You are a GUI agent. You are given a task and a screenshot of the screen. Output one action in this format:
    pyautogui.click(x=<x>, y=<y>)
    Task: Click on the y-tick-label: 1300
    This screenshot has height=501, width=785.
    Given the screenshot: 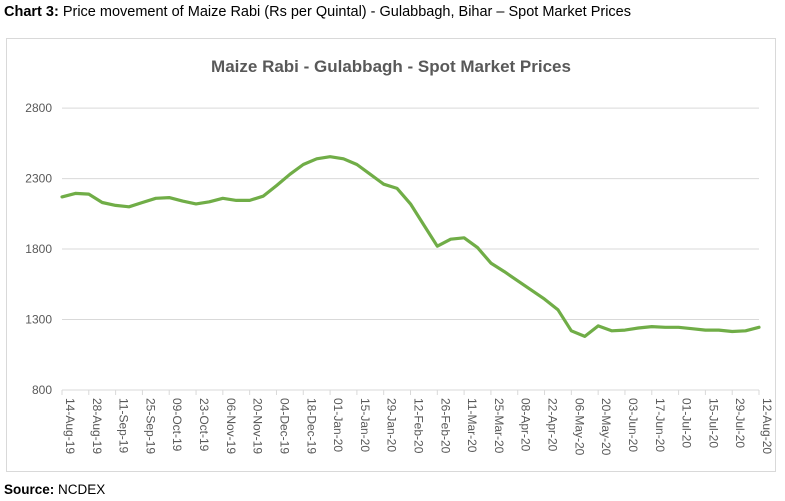 What is the action you would take?
    pyautogui.click(x=38, y=320)
    